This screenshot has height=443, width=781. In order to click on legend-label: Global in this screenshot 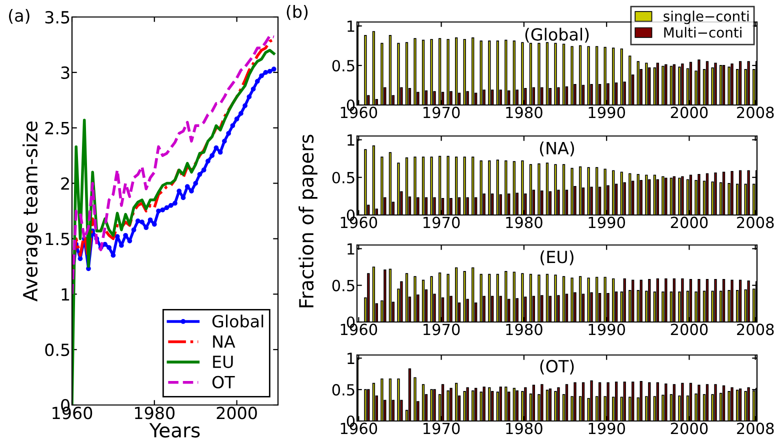, I will do `click(238, 321)`.